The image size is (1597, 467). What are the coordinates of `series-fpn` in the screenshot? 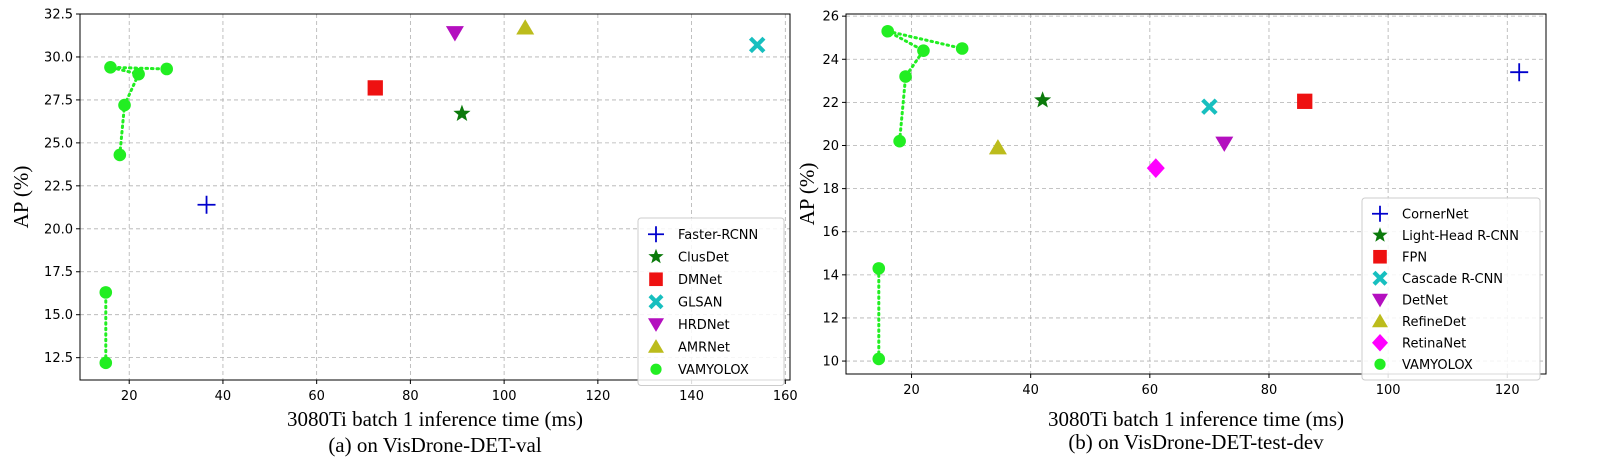 It's located at (1305, 101).